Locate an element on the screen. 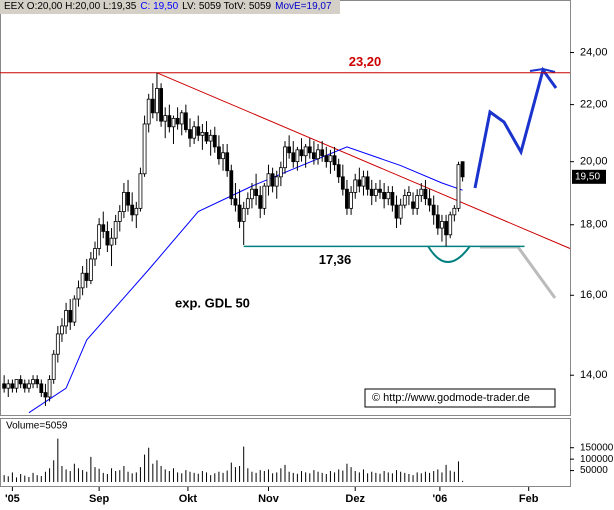 The height and width of the screenshot is (510, 614). x-tick-label: '05 is located at coordinates (12, 499).